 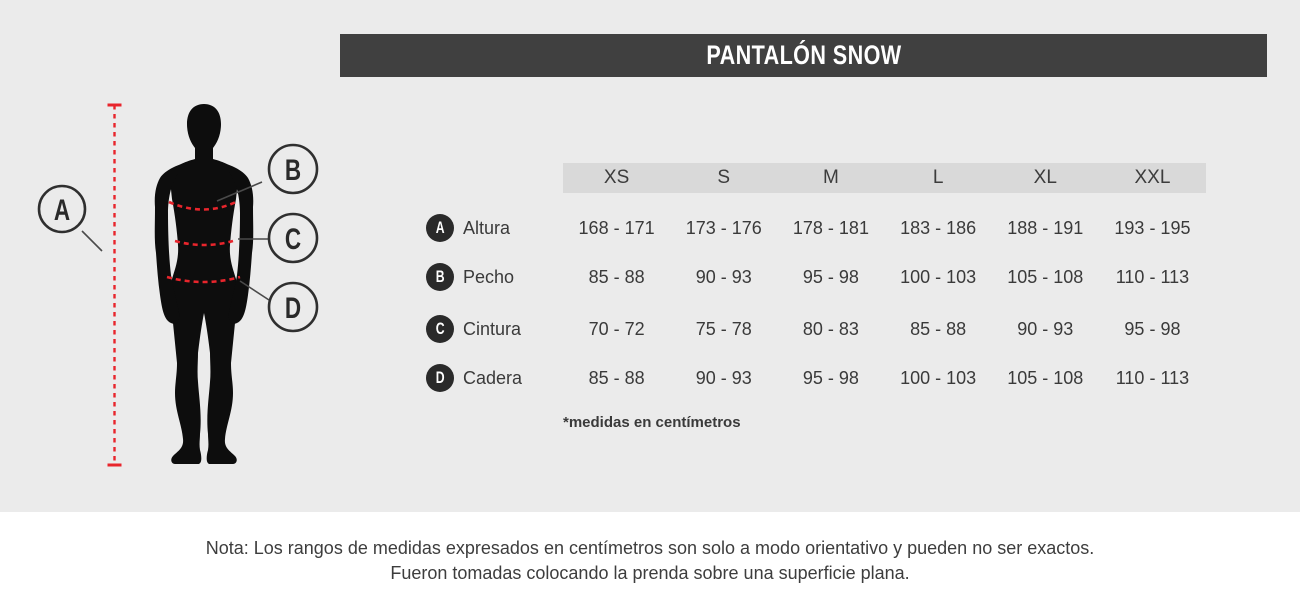 What do you see at coordinates (884, 178) in the screenshot?
I see `size-header-row: XS S M L XL XXL` at bounding box center [884, 178].